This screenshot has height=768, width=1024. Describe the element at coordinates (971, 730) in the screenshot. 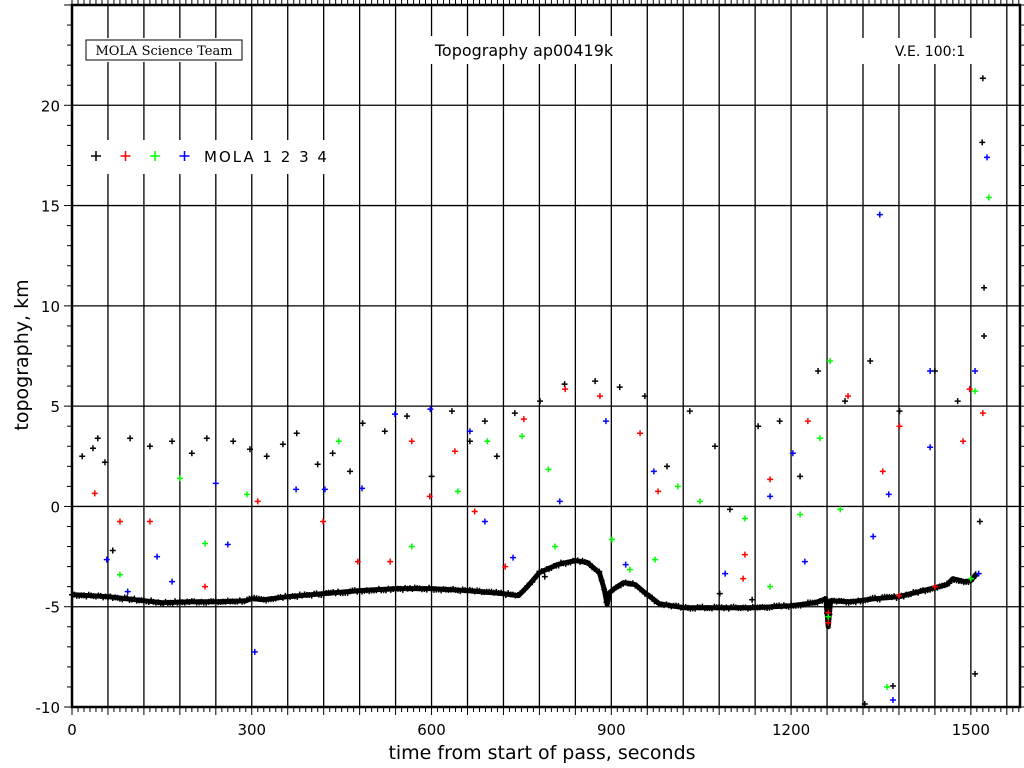

I see `x-tick-label: 1500` at that location.